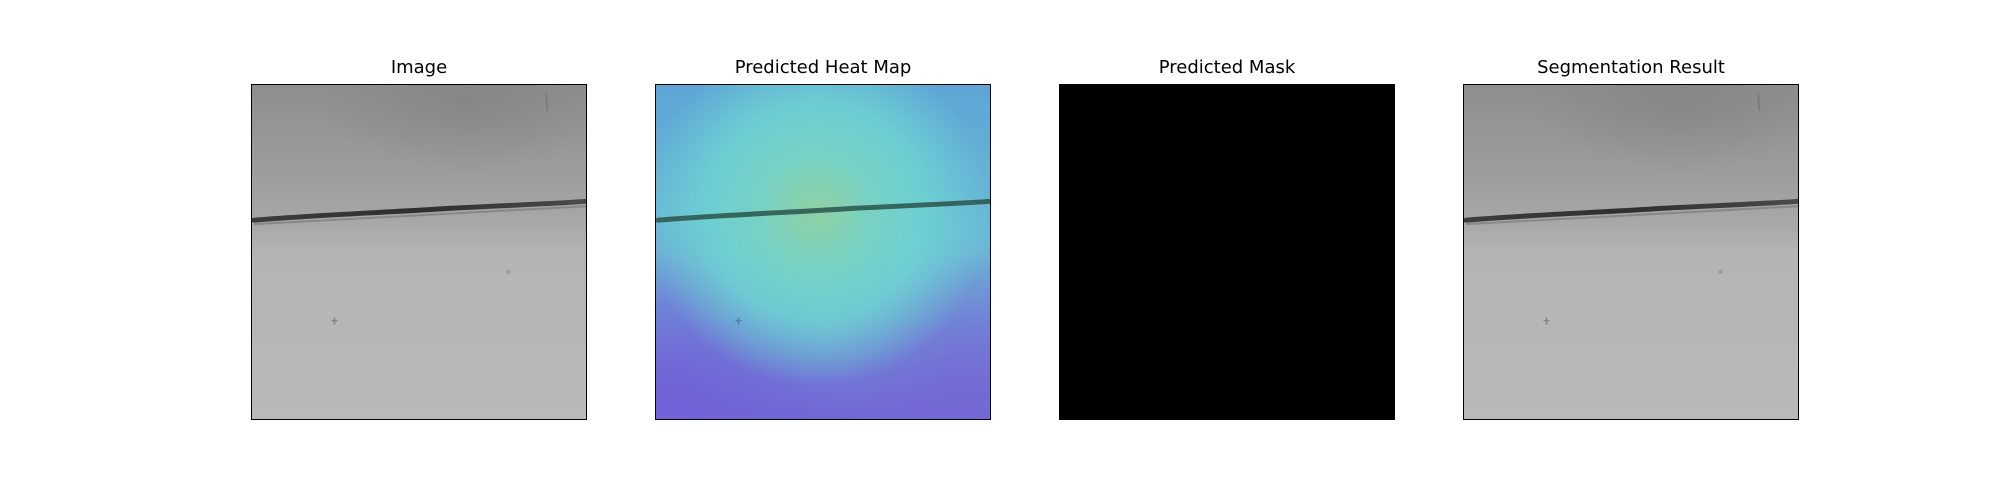  What do you see at coordinates (1631, 67) in the screenshot?
I see `panel-title-segmentation-result: Segmentation Result` at bounding box center [1631, 67].